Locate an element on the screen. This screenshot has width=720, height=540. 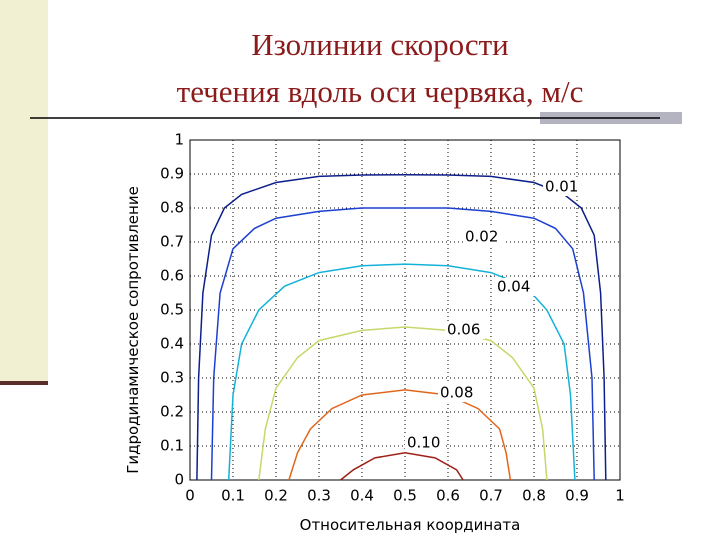
contour-label: 0.02 is located at coordinates (481, 237).